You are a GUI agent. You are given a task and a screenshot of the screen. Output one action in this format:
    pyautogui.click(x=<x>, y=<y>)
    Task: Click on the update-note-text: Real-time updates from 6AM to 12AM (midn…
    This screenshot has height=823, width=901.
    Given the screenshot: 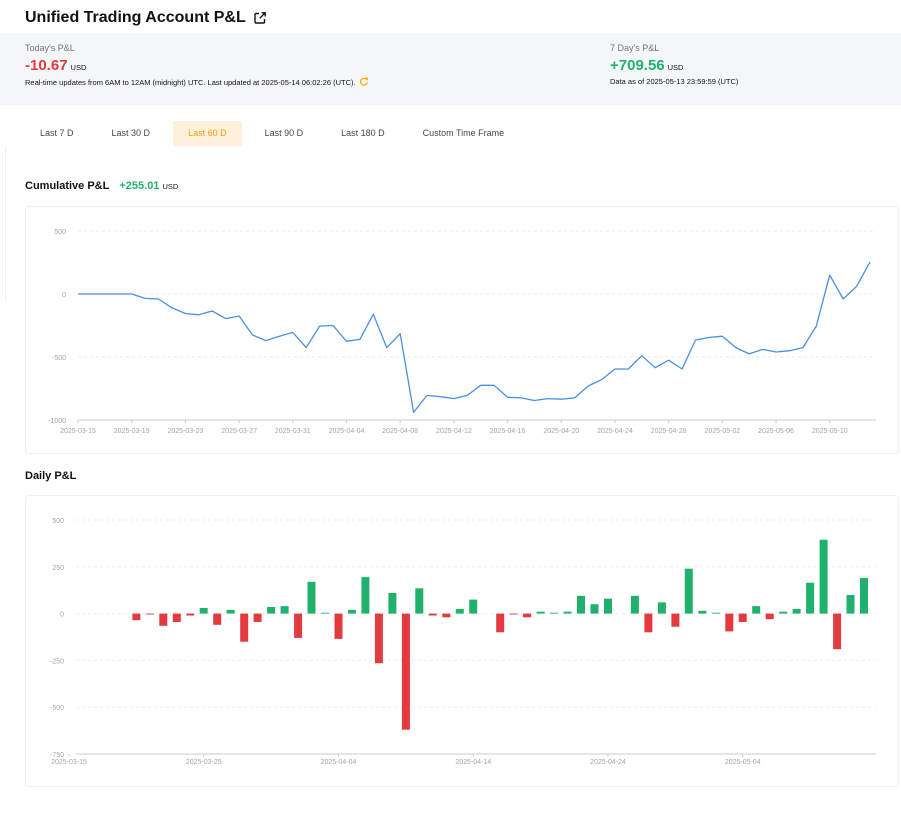 What is the action you would take?
    pyautogui.click(x=190, y=82)
    